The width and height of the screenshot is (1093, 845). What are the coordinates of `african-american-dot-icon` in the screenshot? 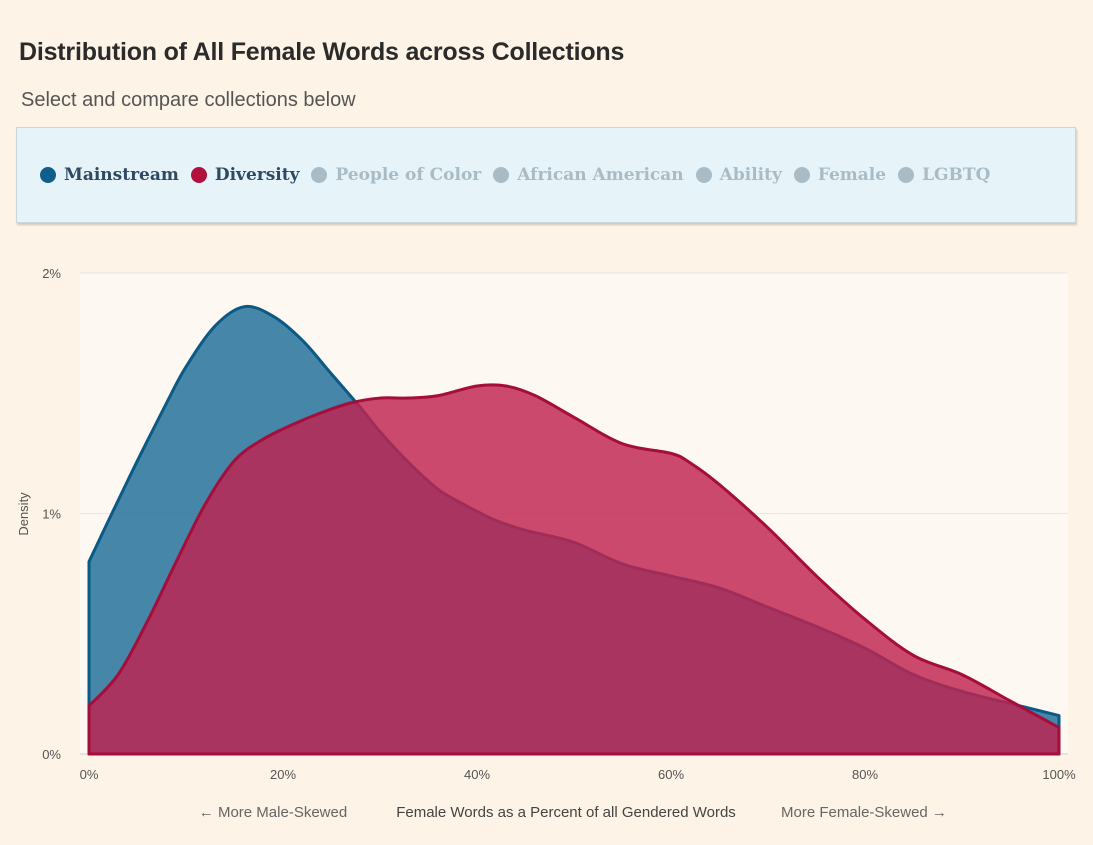 It's located at (501, 175).